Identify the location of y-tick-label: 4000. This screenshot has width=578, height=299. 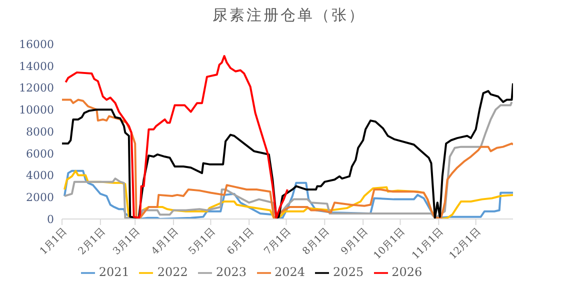
(40, 175).